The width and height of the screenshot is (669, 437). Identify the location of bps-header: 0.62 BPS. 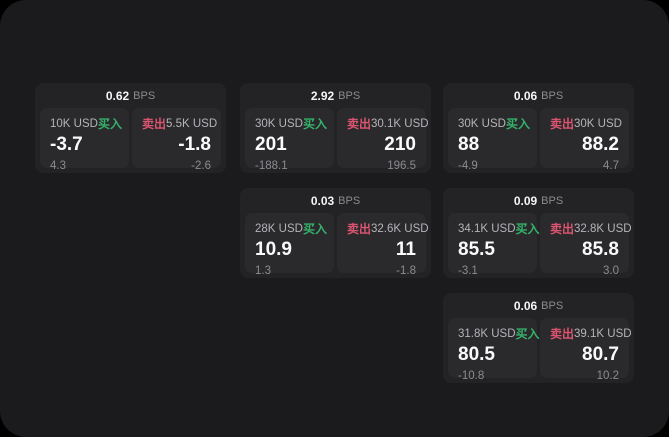
(130, 95).